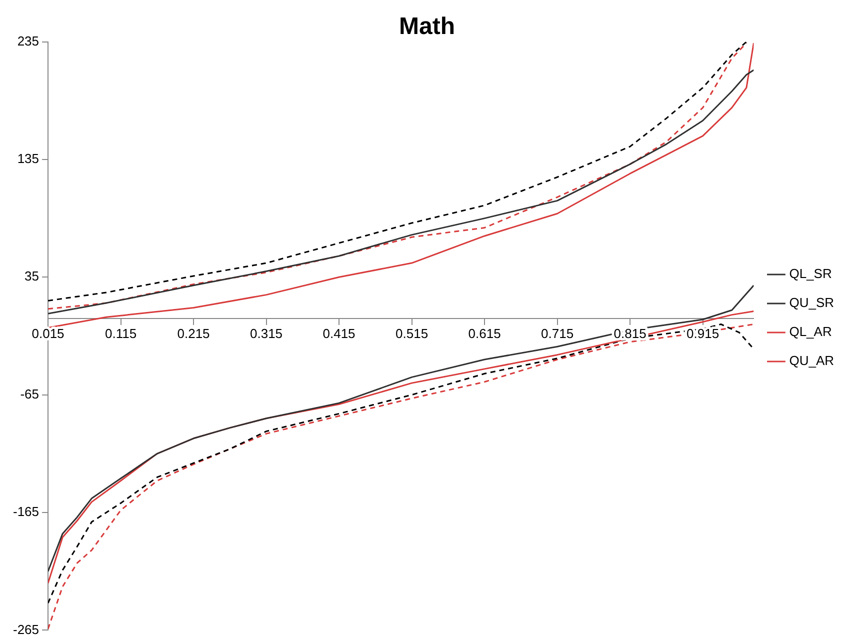 The height and width of the screenshot is (641, 864). I want to click on legend-label: QU_AR, so click(811, 360).